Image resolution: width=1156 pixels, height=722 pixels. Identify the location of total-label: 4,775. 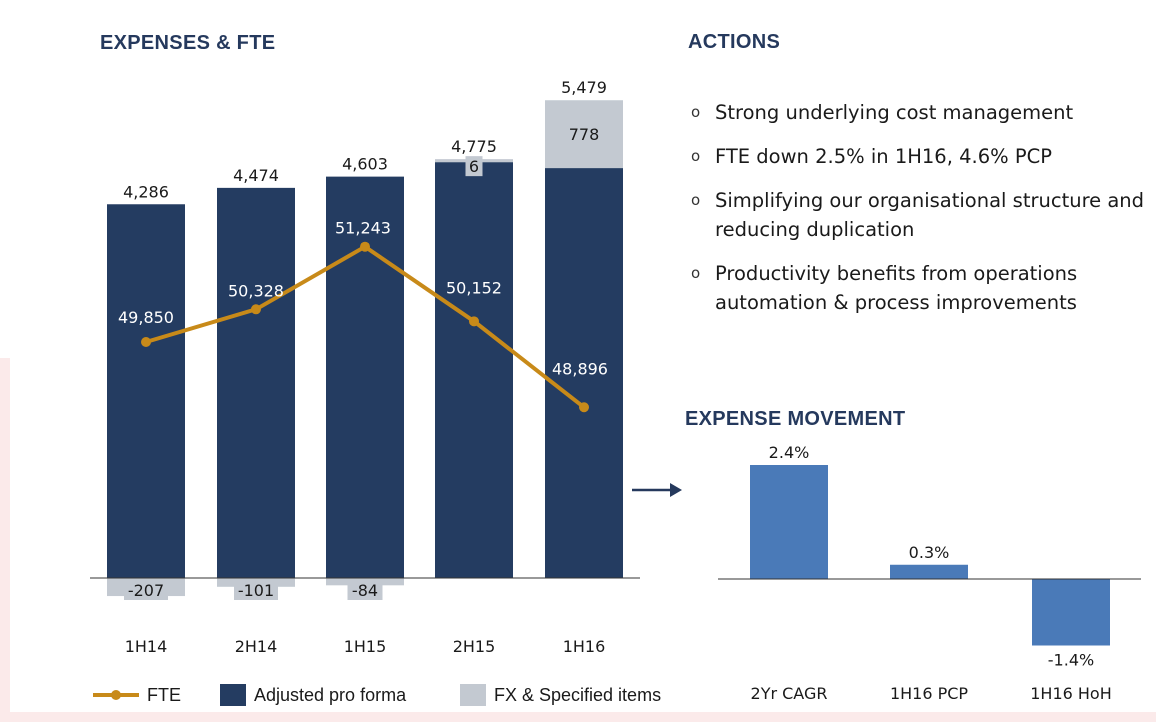
(474, 146).